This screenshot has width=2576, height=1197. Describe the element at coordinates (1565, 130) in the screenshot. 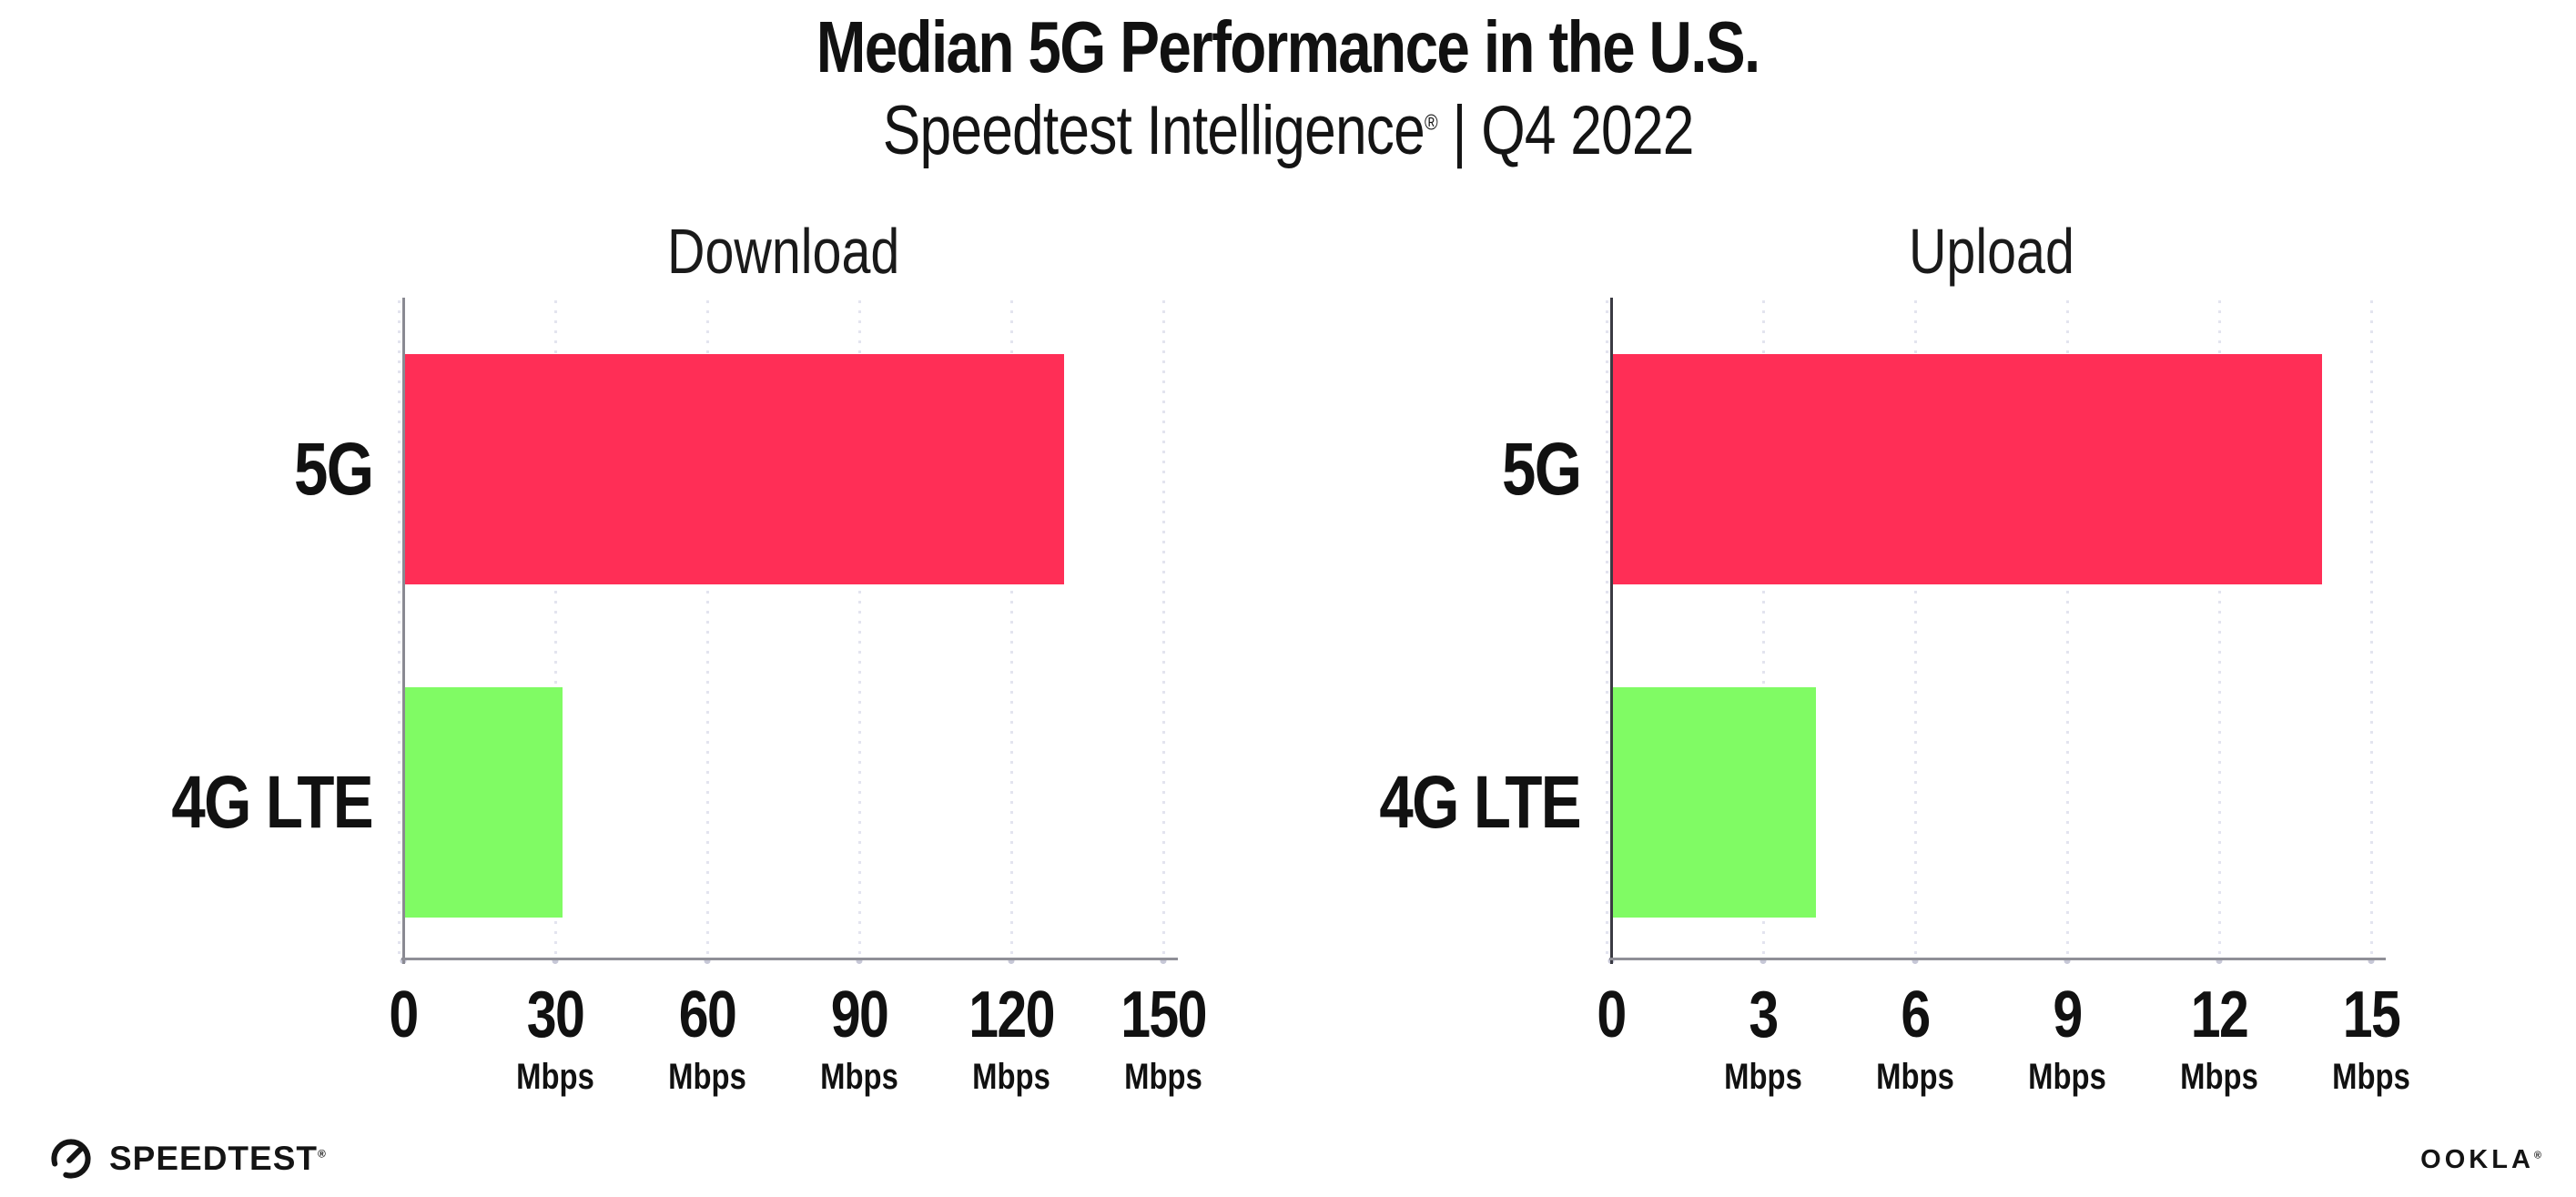

I see `subtitle-period: | Q4 2022` at that location.